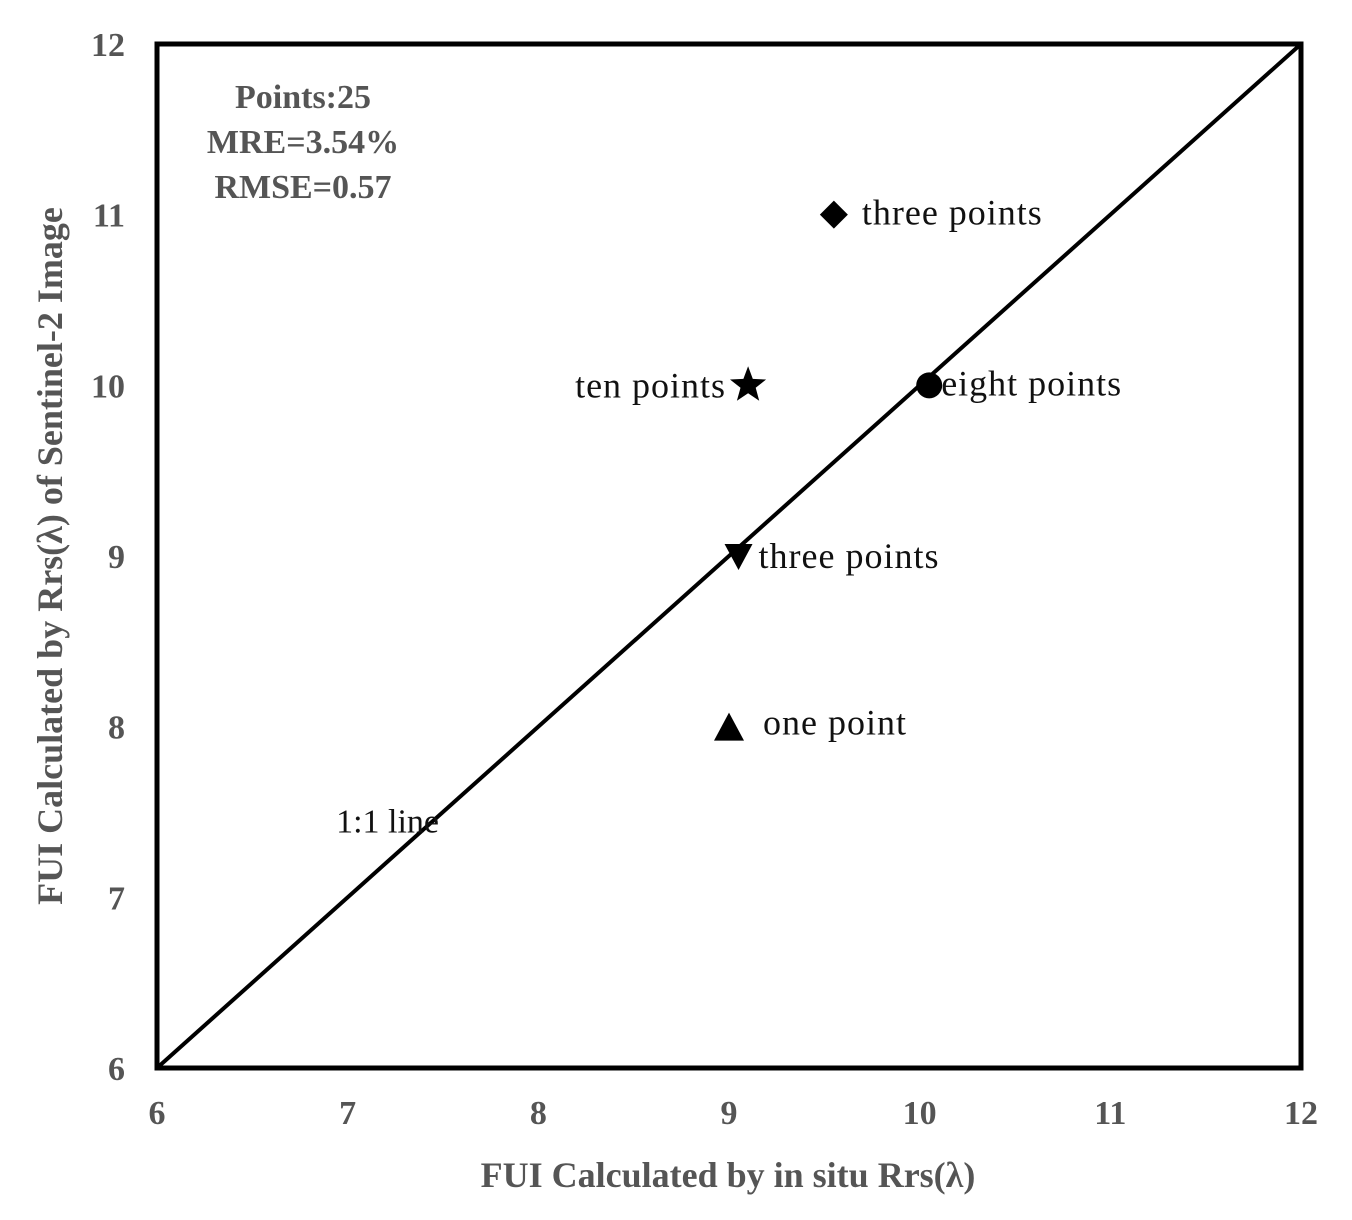 The height and width of the screenshot is (1220, 1352). I want to click on stats-points: Points:25, so click(303, 97).